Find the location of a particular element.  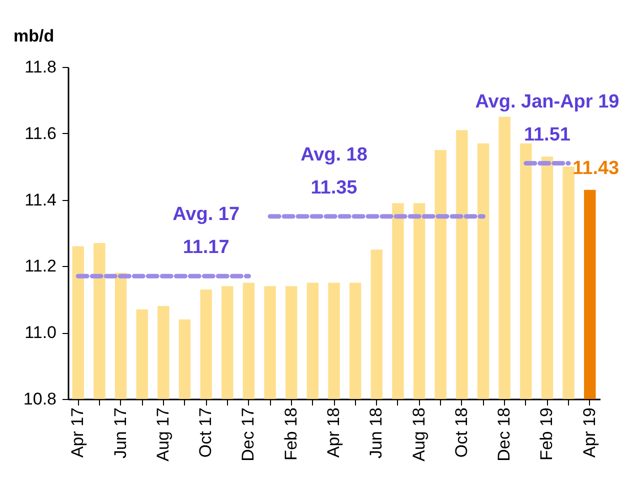

x-tick-label: Aug 17 is located at coordinates (162, 435).